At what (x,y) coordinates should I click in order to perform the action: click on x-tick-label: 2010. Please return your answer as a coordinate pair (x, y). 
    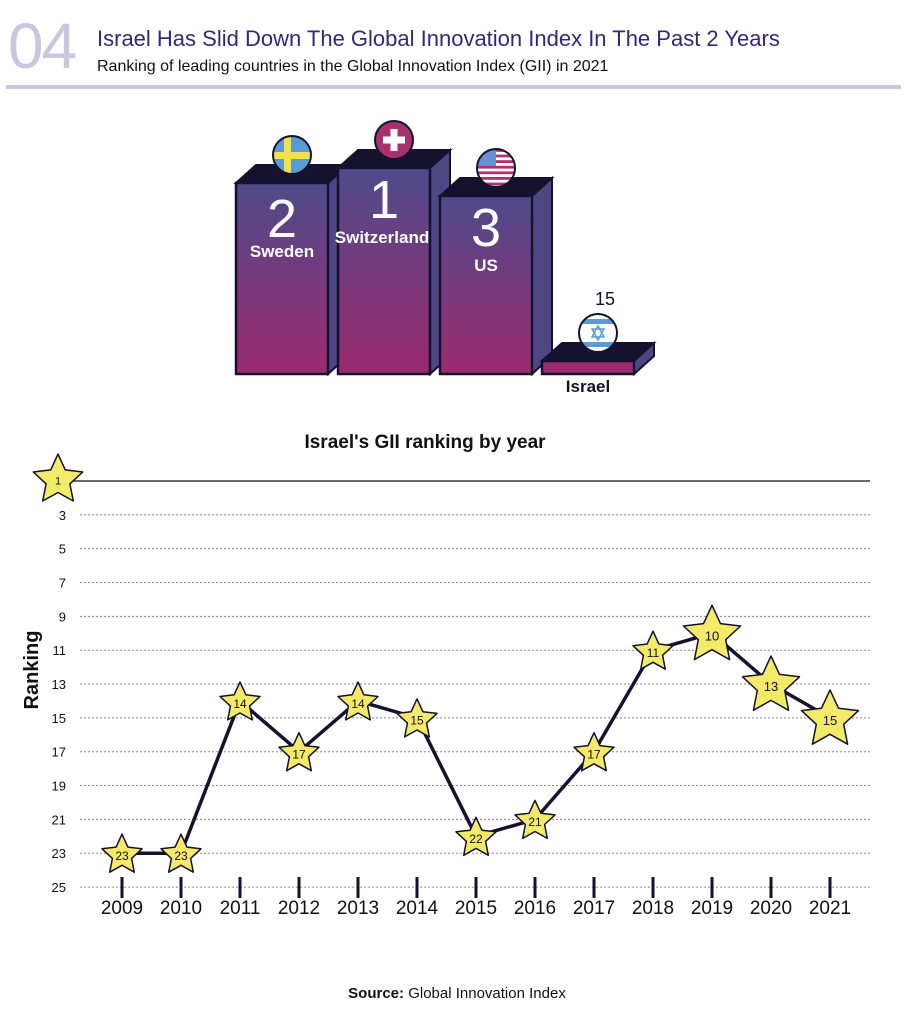
    Looking at the image, I should click on (181, 908).